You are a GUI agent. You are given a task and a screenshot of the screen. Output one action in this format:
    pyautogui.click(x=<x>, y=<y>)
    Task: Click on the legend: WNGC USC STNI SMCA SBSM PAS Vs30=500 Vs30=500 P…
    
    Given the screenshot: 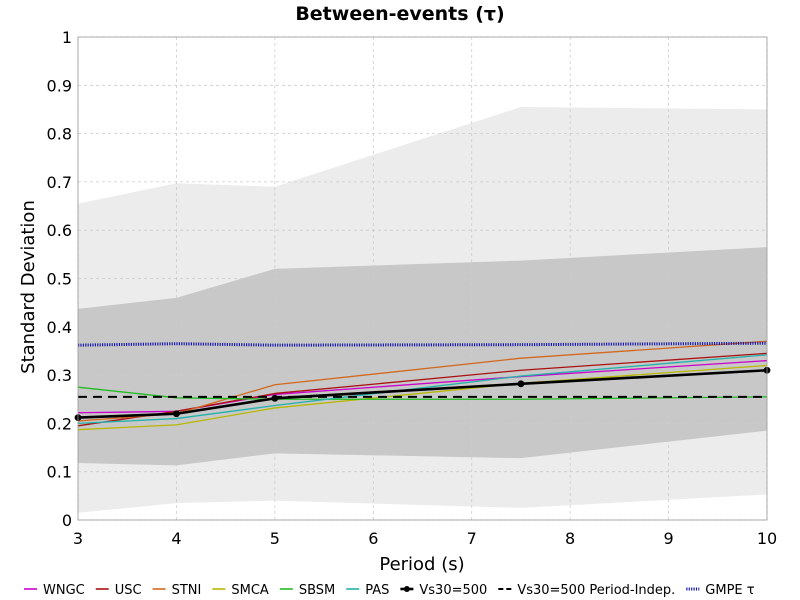 What is the action you would take?
    pyautogui.click(x=389, y=590)
    